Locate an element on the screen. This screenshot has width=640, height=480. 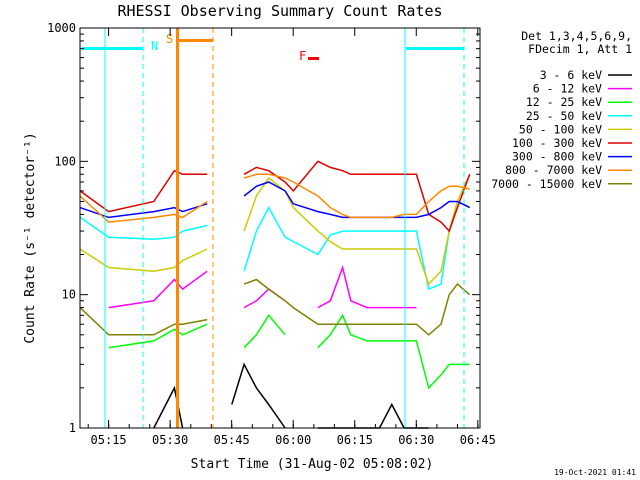
y-axis-label: Count Rate (s⁻¹ detector⁻¹) is located at coordinates (30, 237).